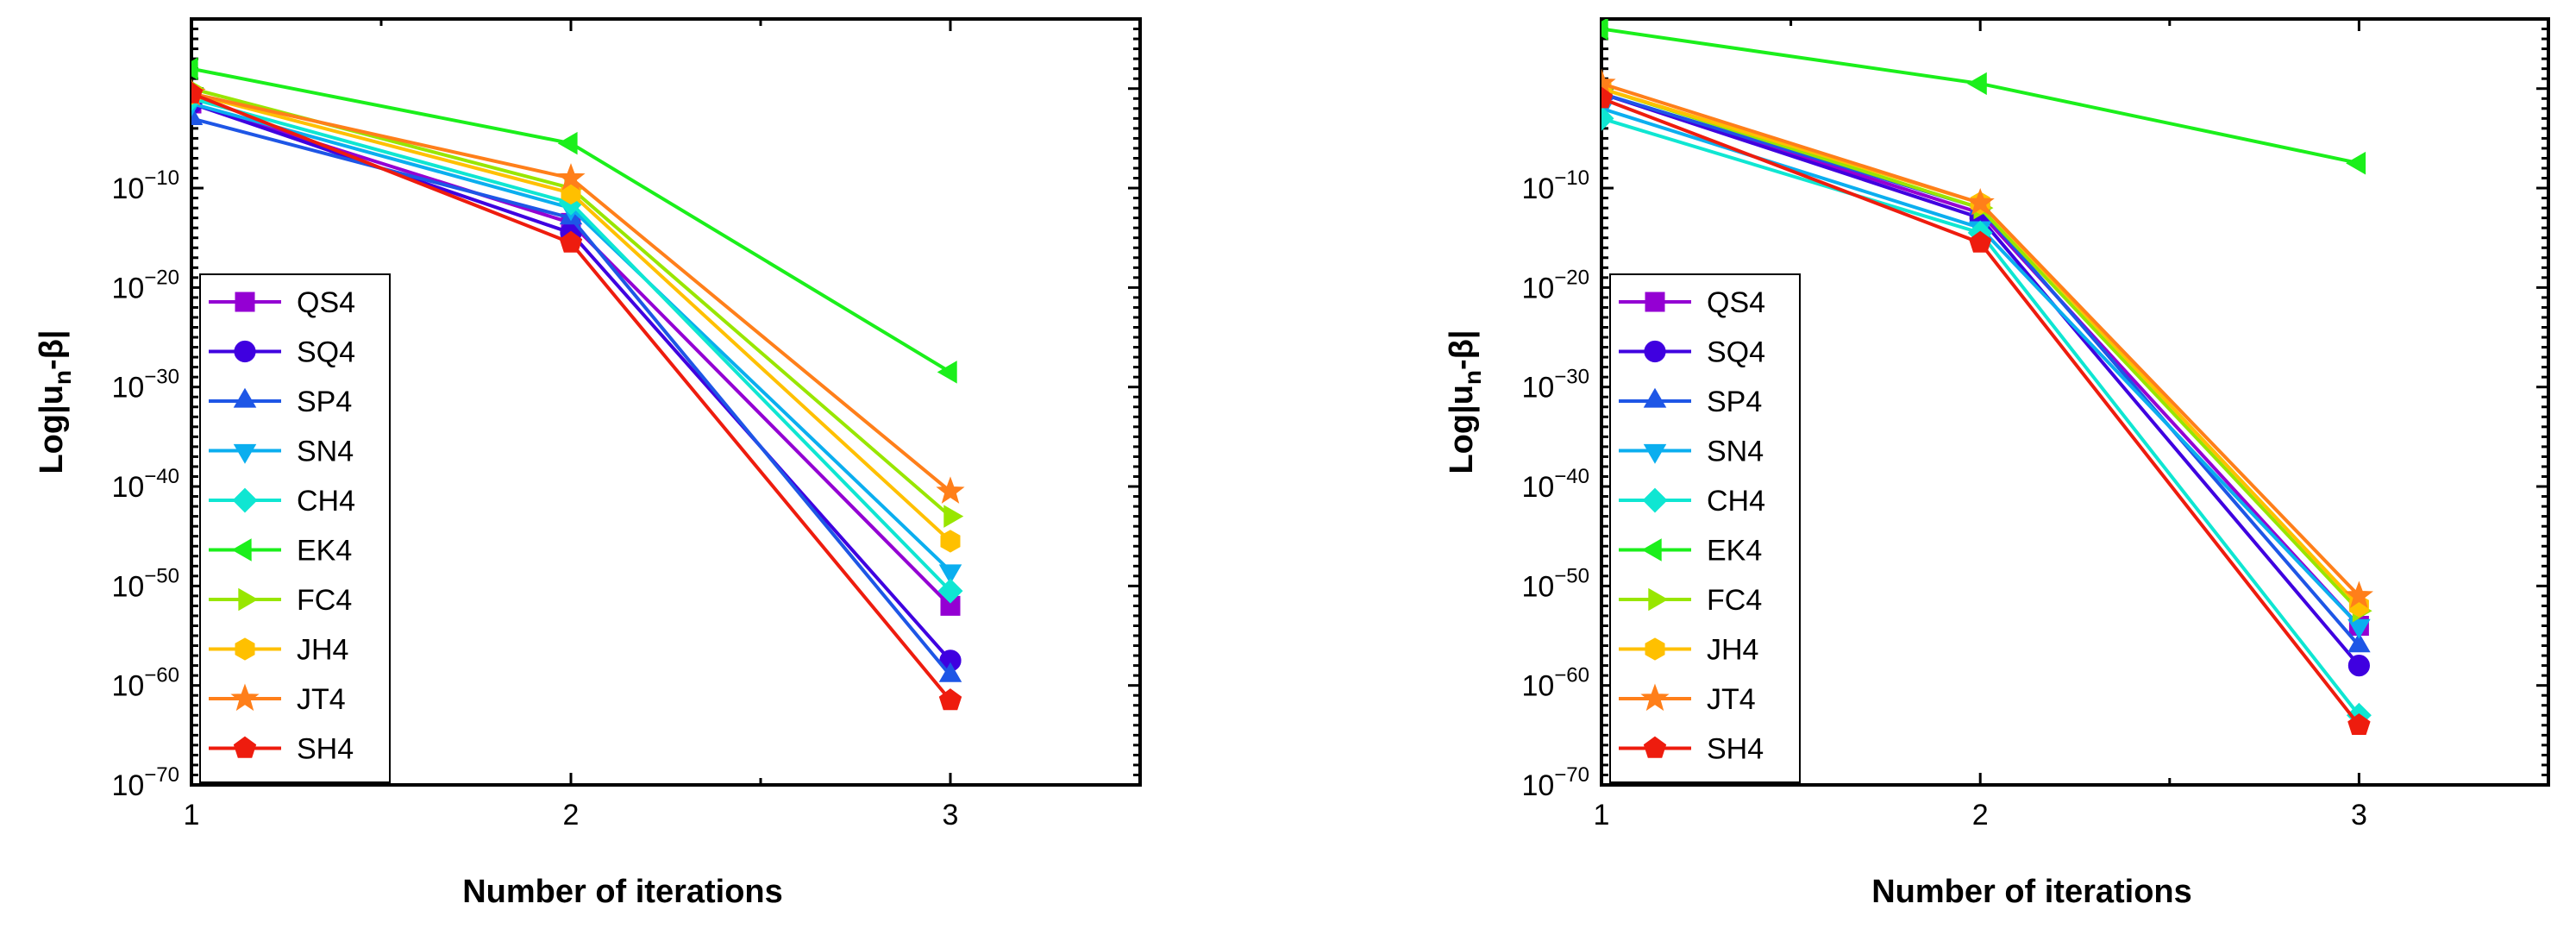  Describe the element at coordinates (953, 517) in the screenshot. I see `data-point-fc4` at that location.